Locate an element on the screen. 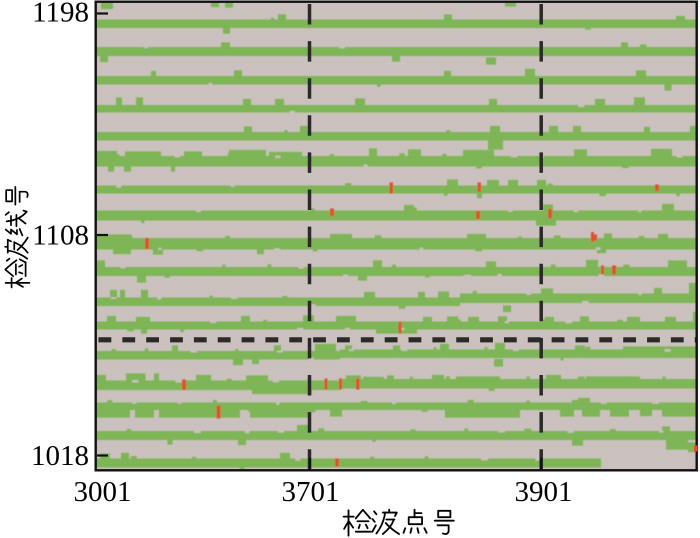  svg-text: 3701 is located at coordinates (311, 492).